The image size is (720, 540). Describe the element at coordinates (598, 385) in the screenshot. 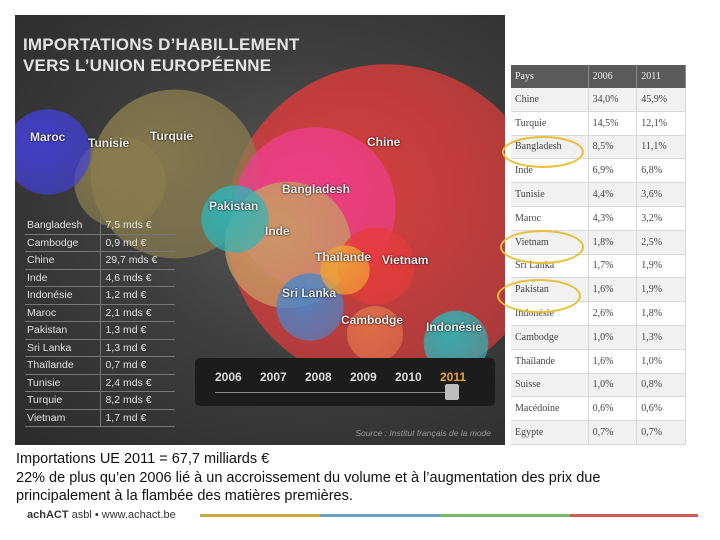

I see `share-row-suisse: Suisse 1,0% 0,8%` at that location.